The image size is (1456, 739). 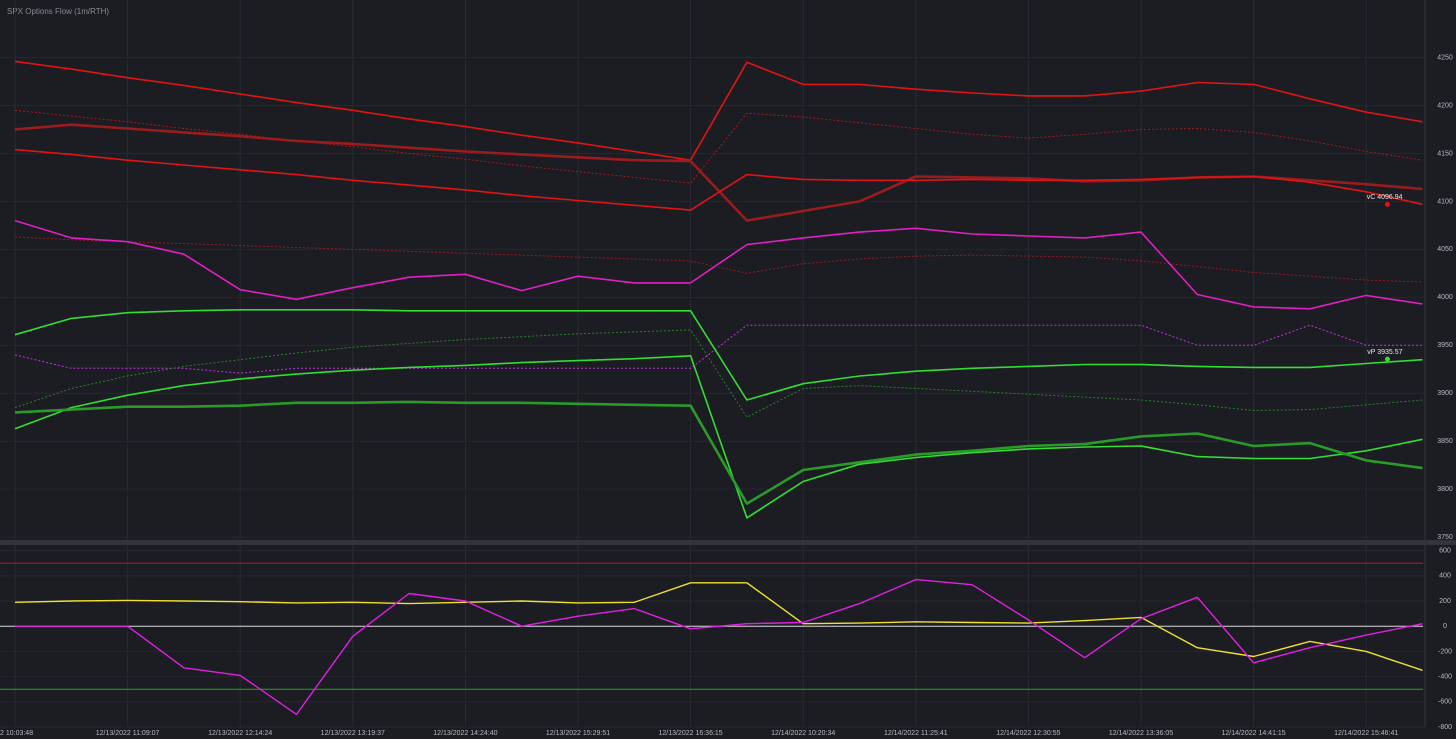 I want to click on x-tick-label: 12/13/2022 14:24:40, so click(x=465, y=733).